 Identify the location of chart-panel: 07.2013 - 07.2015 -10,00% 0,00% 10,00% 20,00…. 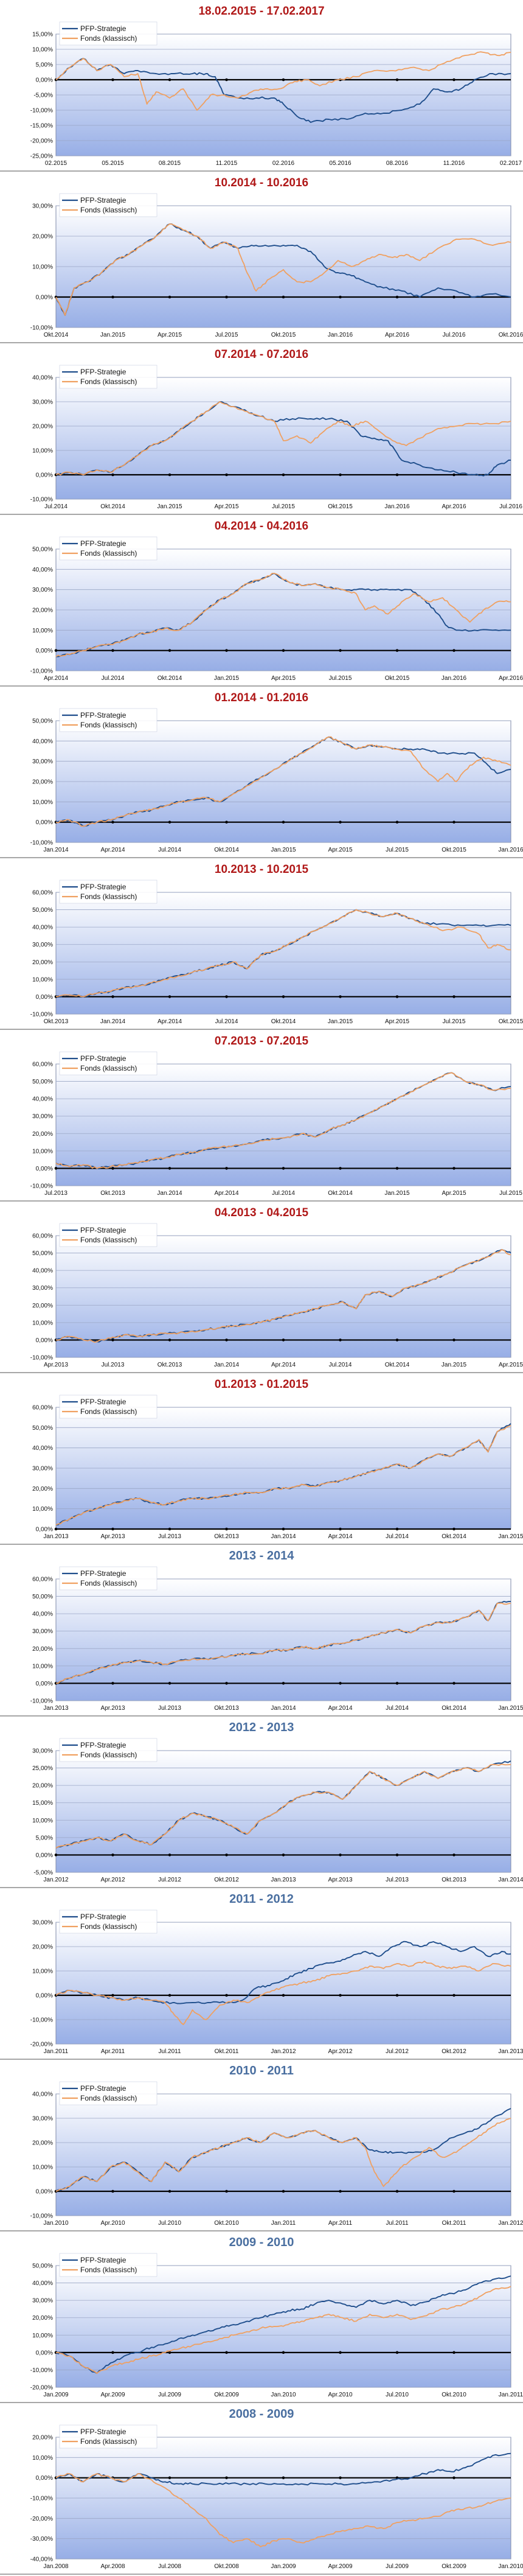
(261, 1116).